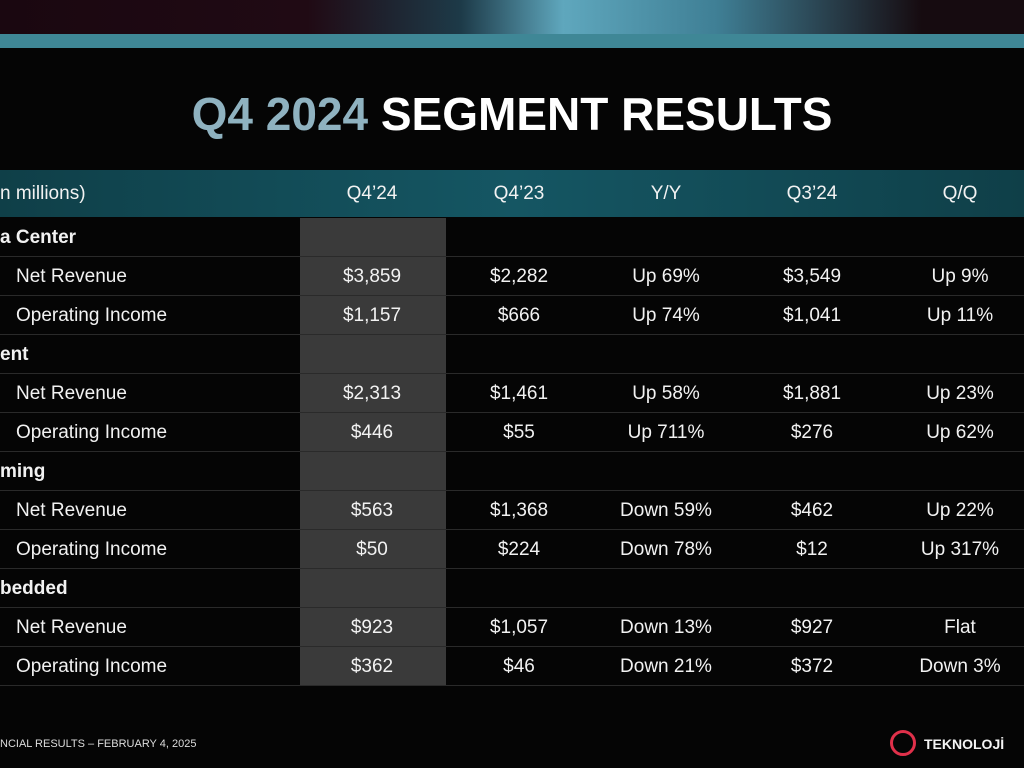 The width and height of the screenshot is (1024, 768). Describe the element at coordinates (512, 41) in the screenshot. I see `banner-stripe` at that location.